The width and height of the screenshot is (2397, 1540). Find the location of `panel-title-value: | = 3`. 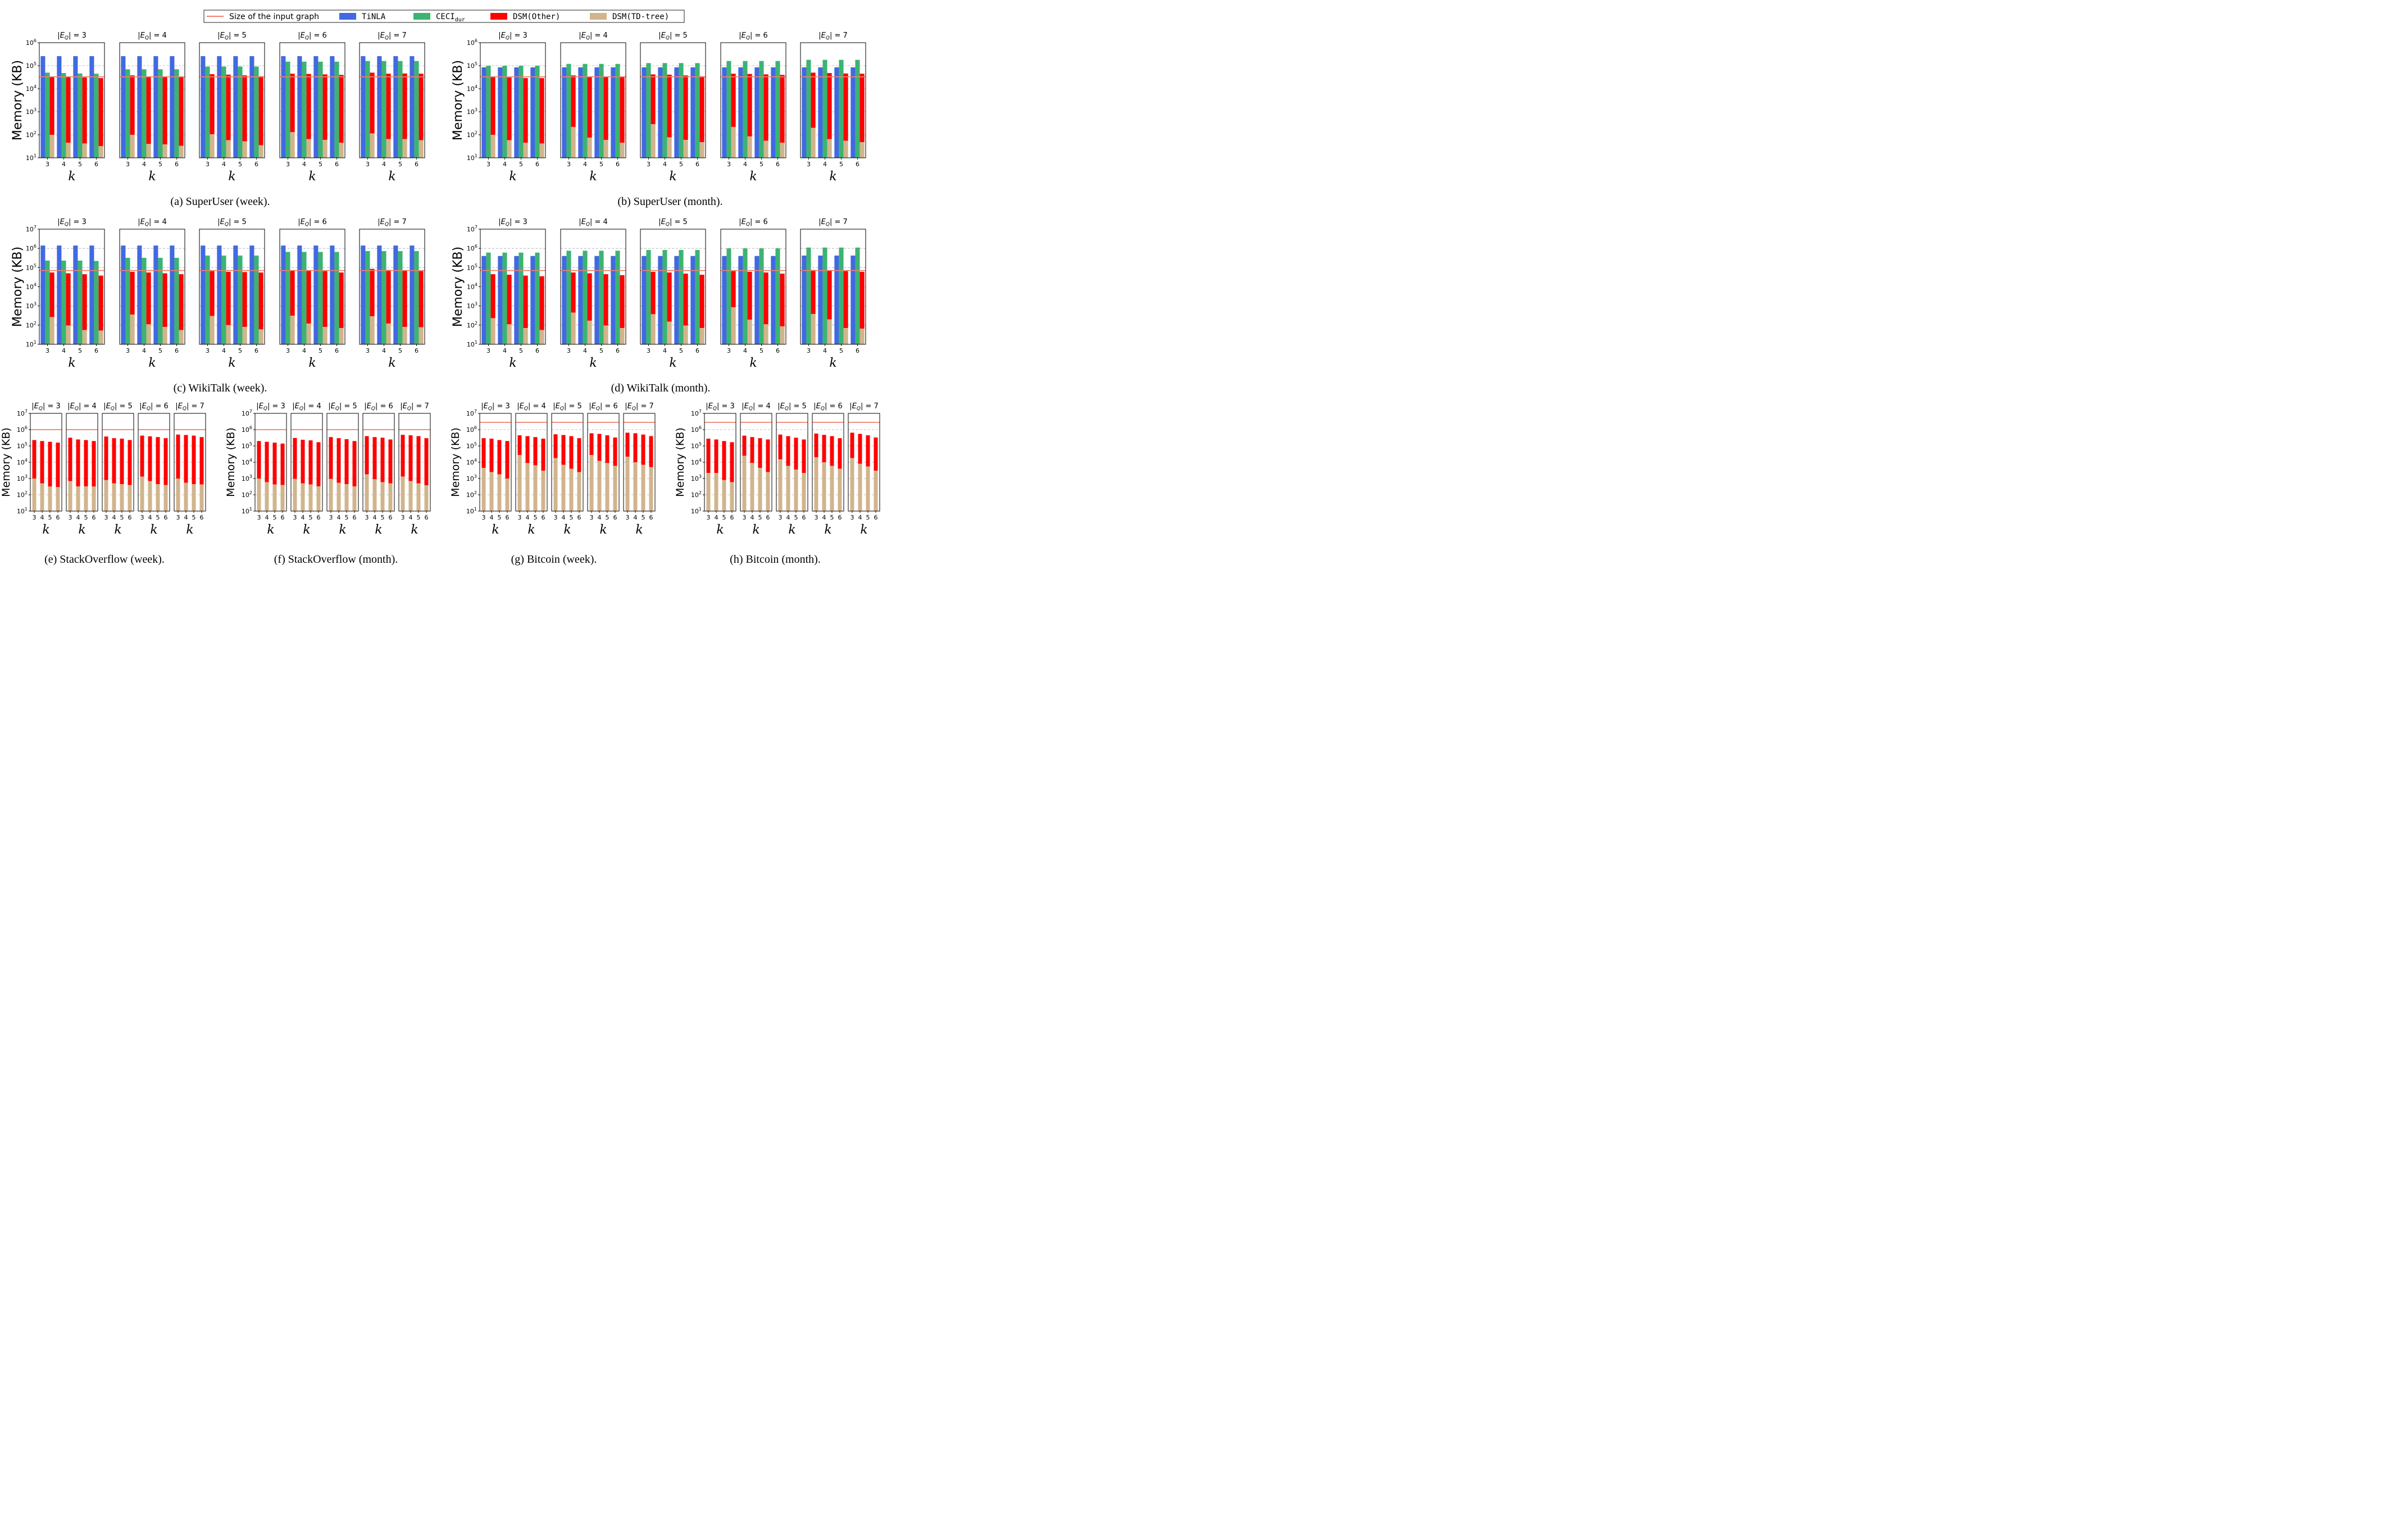

panel-title-value: | = 3 is located at coordinates (78, 222).